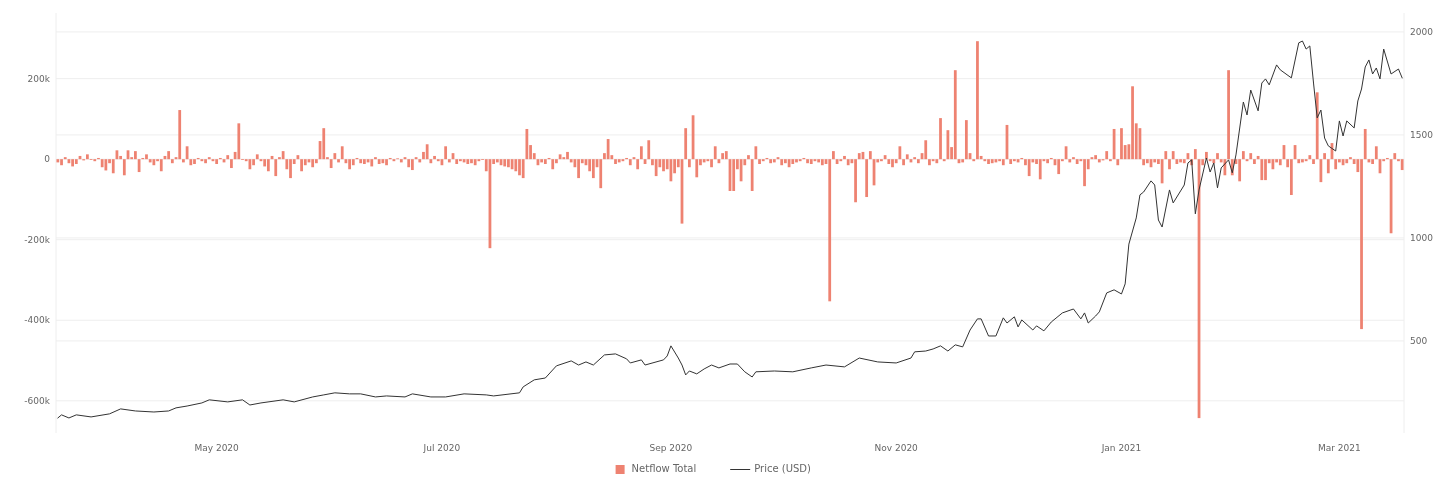  Describe the element at coordinates (39, 78) in the screenshot. I see `y-tick-label: 200k` at that location.